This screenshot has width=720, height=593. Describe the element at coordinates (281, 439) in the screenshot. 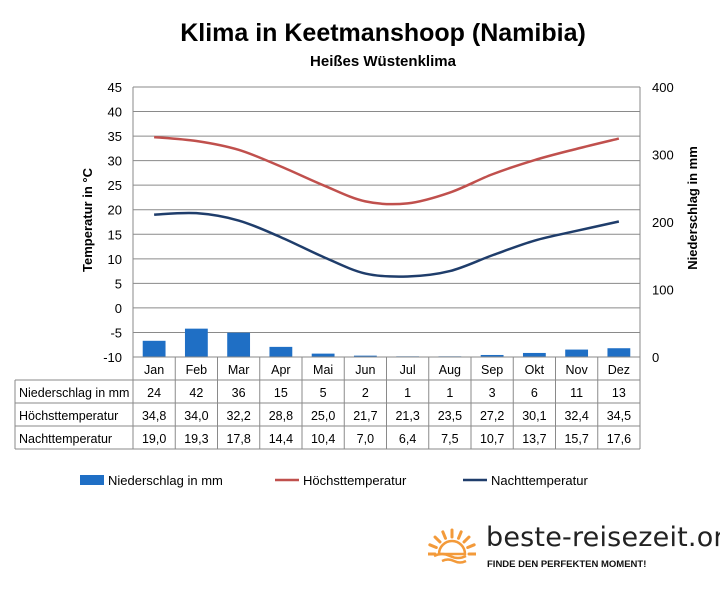

I see `table-cell: 14,4` at that location.